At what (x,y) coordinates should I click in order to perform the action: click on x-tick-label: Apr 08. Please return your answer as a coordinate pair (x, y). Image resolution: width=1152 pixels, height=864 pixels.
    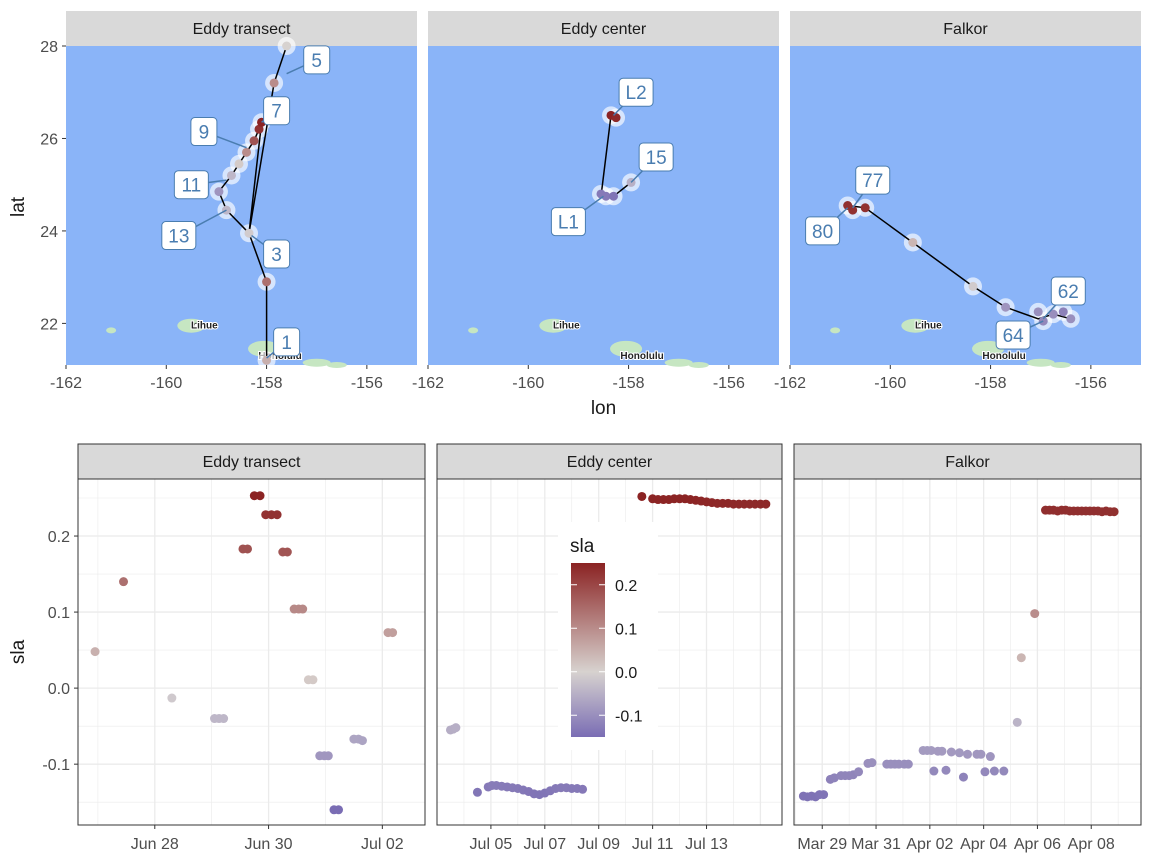
    Looking at the image, I should click on (1091, 844).